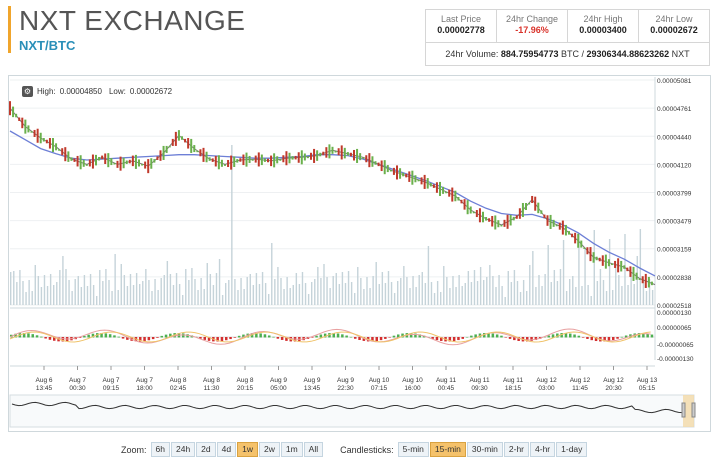  What do you see at coordinates (484, 449) in the screenshot?
I see `candles-button-30-min: 30-min` at bounding box center [484, 449].